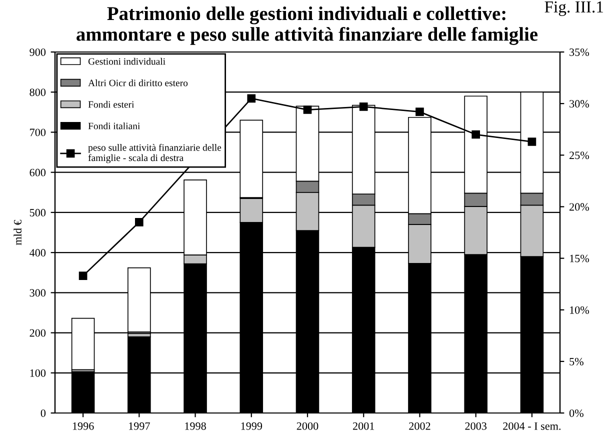  I want to click on y2-tick-label: 5%, so click(577, 362).